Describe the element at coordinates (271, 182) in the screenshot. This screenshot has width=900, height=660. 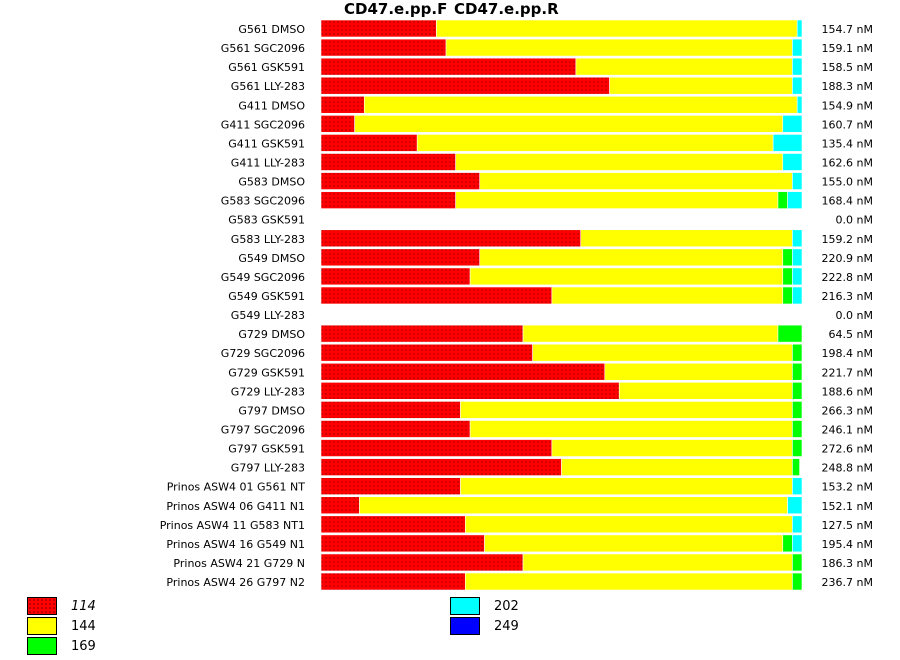
I see `row-label: G583 DMSO` at that location.